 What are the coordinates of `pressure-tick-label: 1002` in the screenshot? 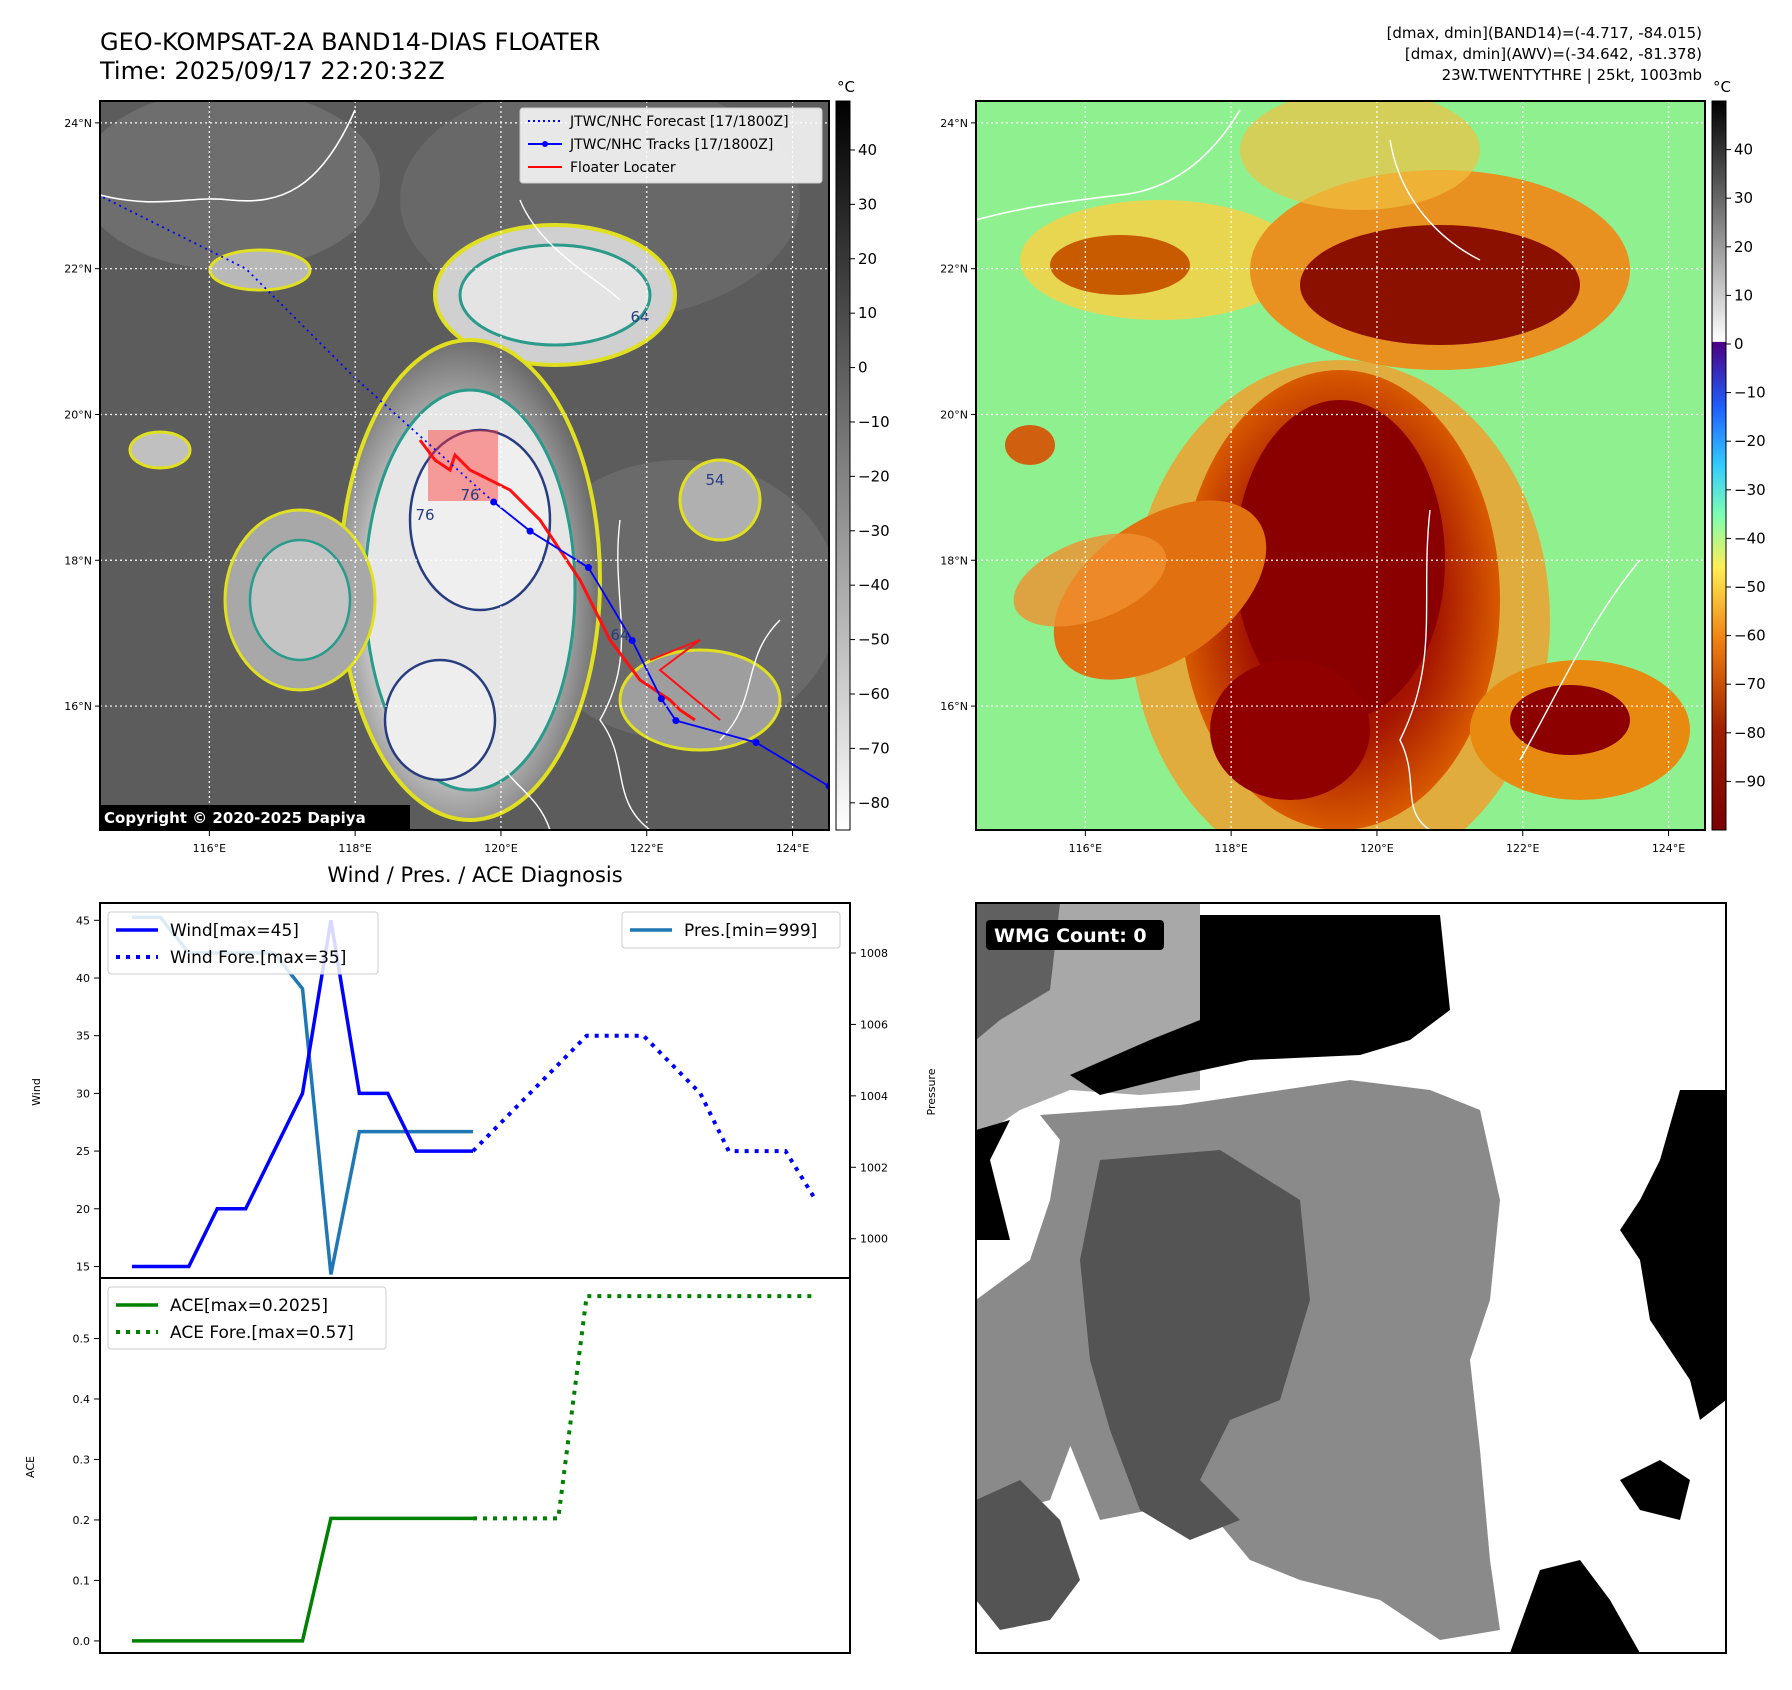 It's located at (874, 1167).